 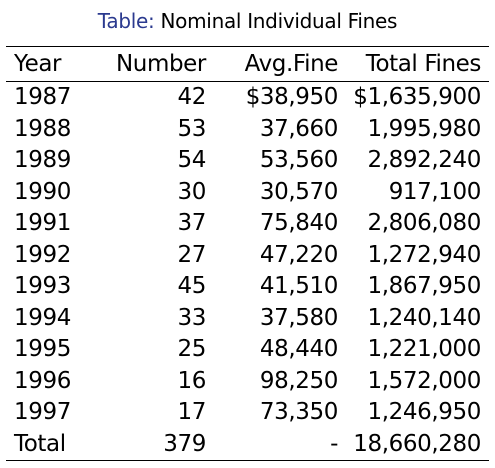 What do you see at coordinates (247, 445) in the screenshot?
I see `total-row: Total 379 -18,660,280` at bounding box center [247, 445].